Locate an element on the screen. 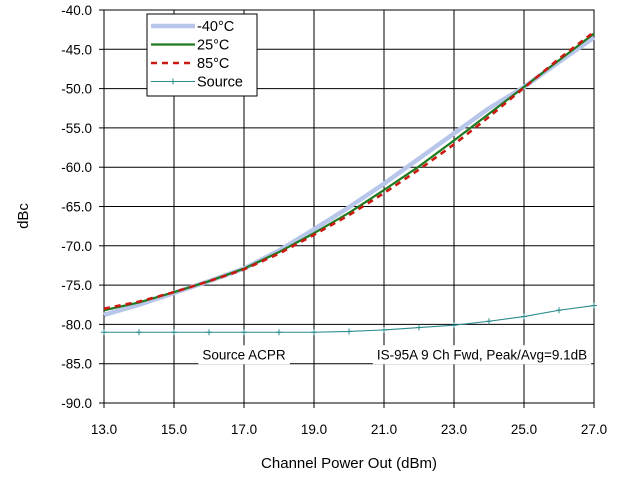  y-axis-title: dBc is located at coordinates (23, 216).